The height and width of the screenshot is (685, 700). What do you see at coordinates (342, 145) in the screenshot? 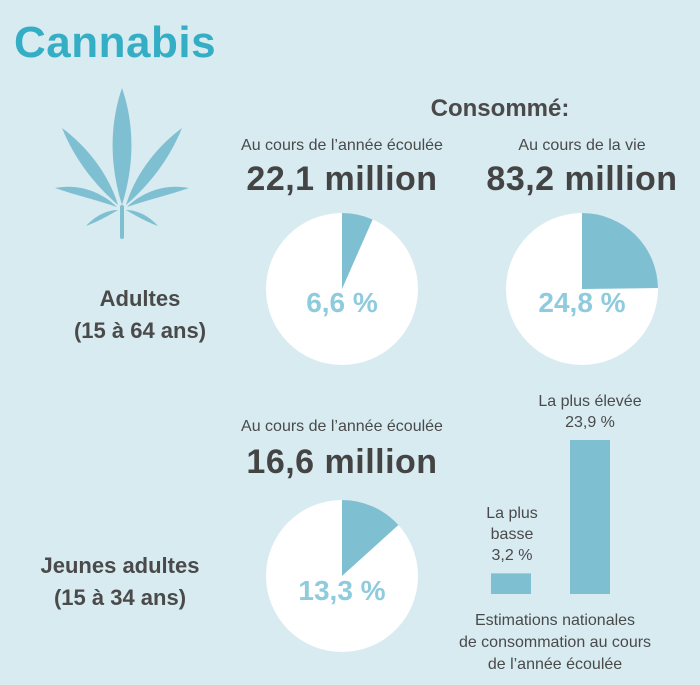
I see `adults-past-year-label: Au cours de l’année écoulée` at bounding box center [342, 145].